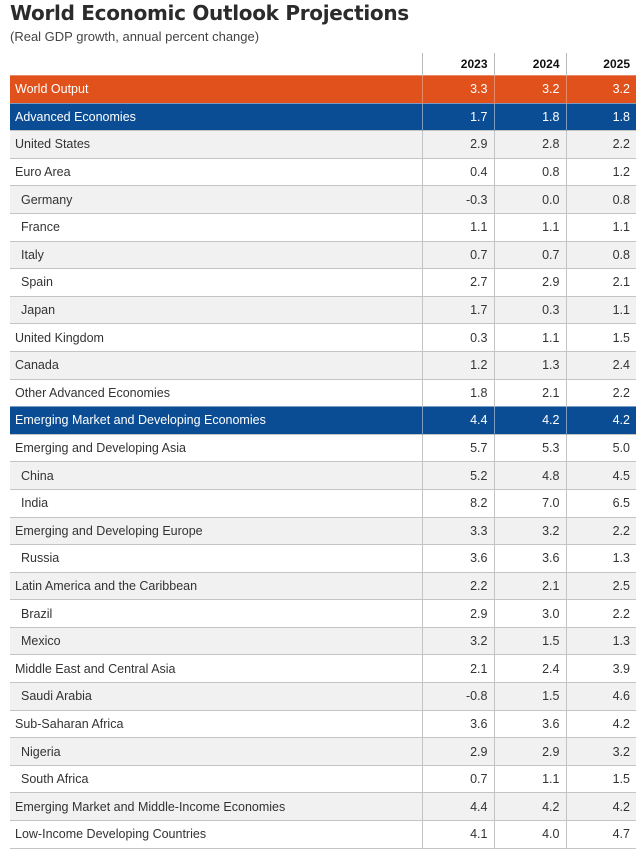 This screenshot has width=644, height=854. What do you see at coordinates (457, 834) in the screenshot?
I see `value-cell: 4.1` at bounding box center [457, 834].